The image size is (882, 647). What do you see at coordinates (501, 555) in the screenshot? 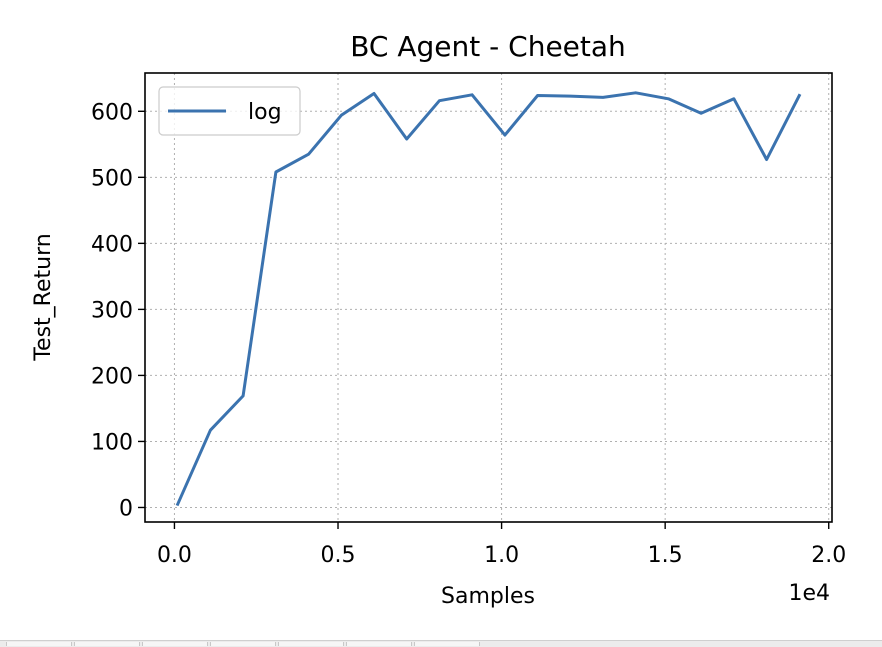
I see `x-tick-label: 1.0` at bounding box center [501, 555].